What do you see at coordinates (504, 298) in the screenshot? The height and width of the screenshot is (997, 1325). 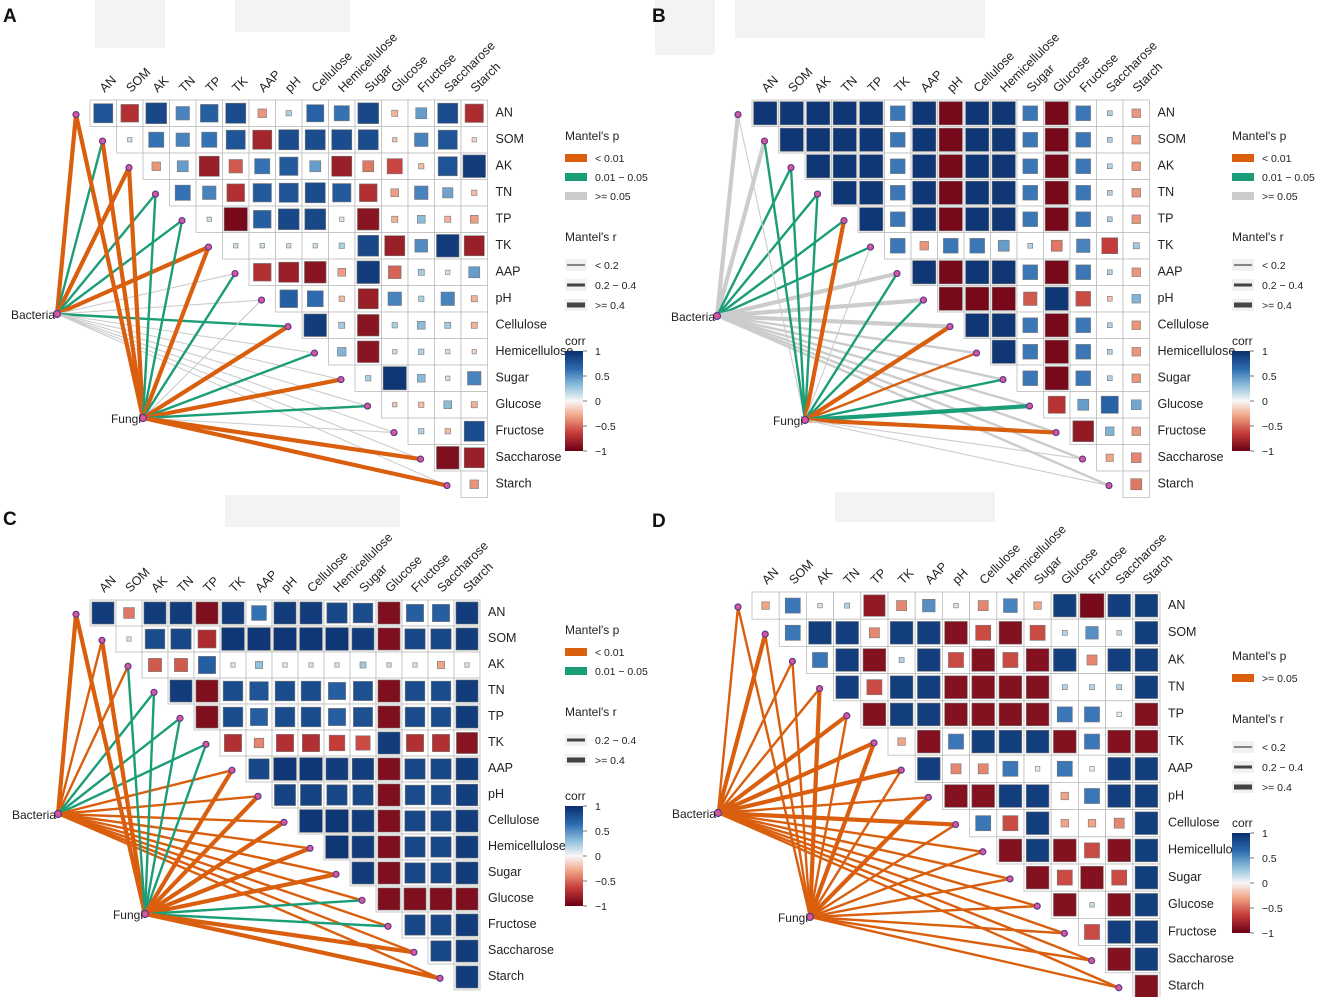 I see `row-label: pH` at bounding box center [504, 298].